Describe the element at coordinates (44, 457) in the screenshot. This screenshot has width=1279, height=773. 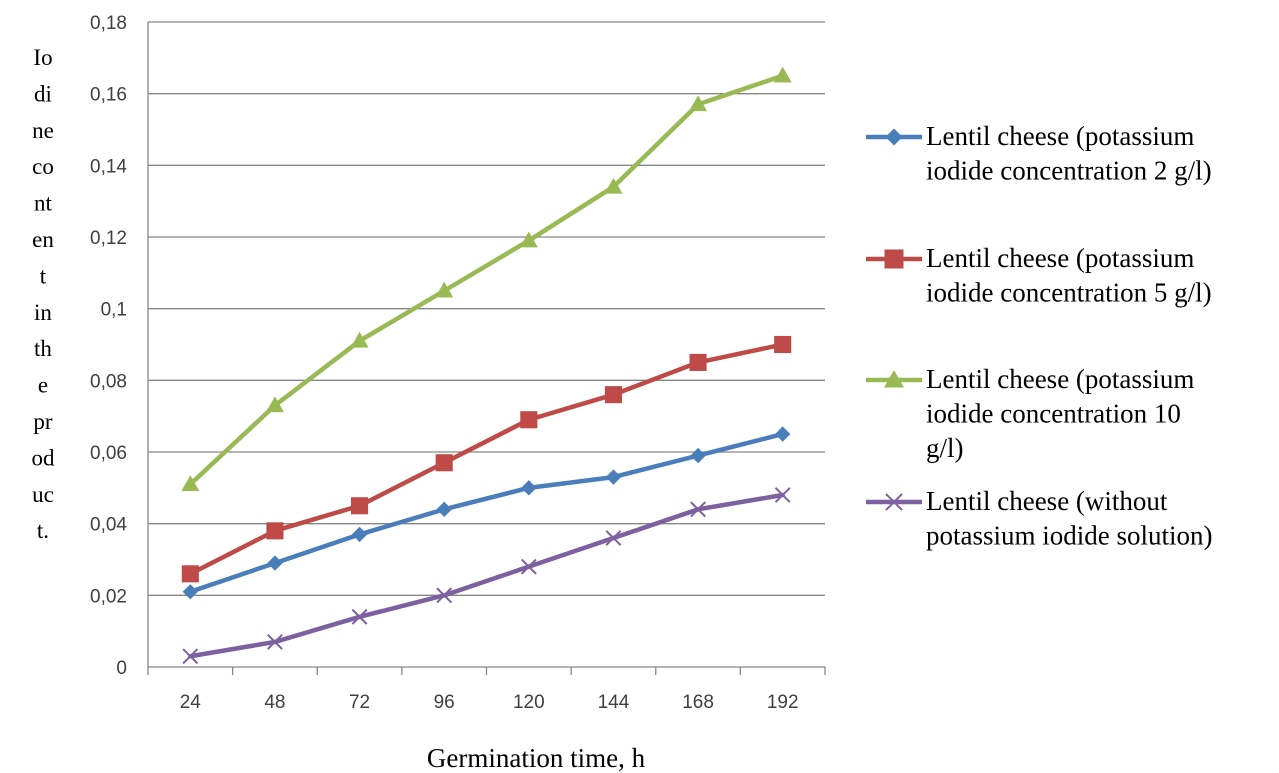
I see `y-label-fragment: od` at that location.